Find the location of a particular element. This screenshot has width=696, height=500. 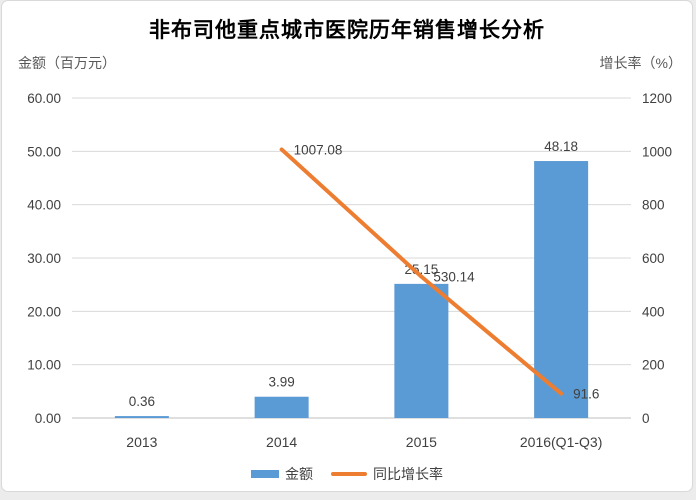

right-axis-tick-label: 600 is located at coordinates (653, 258).